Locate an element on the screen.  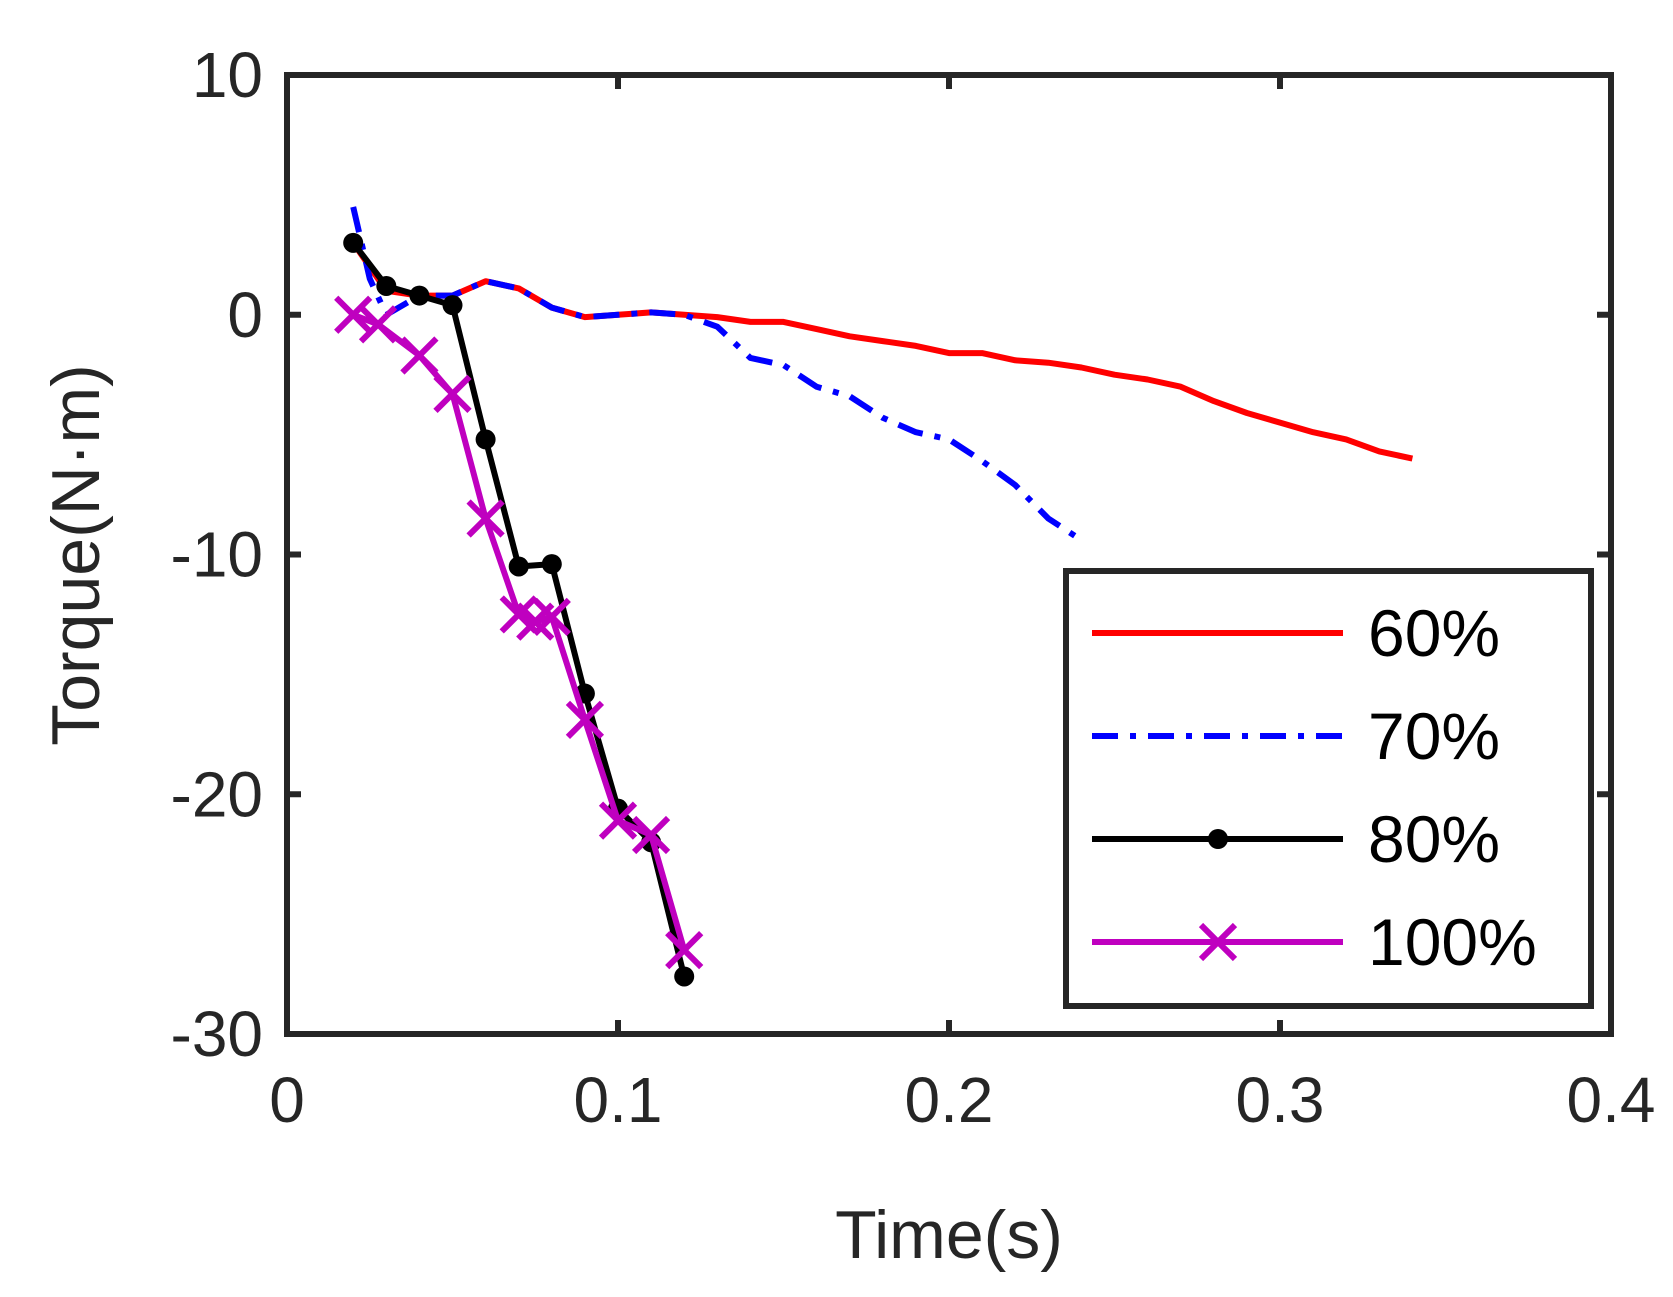
series-70-percent is located at coordinates (717, 374).